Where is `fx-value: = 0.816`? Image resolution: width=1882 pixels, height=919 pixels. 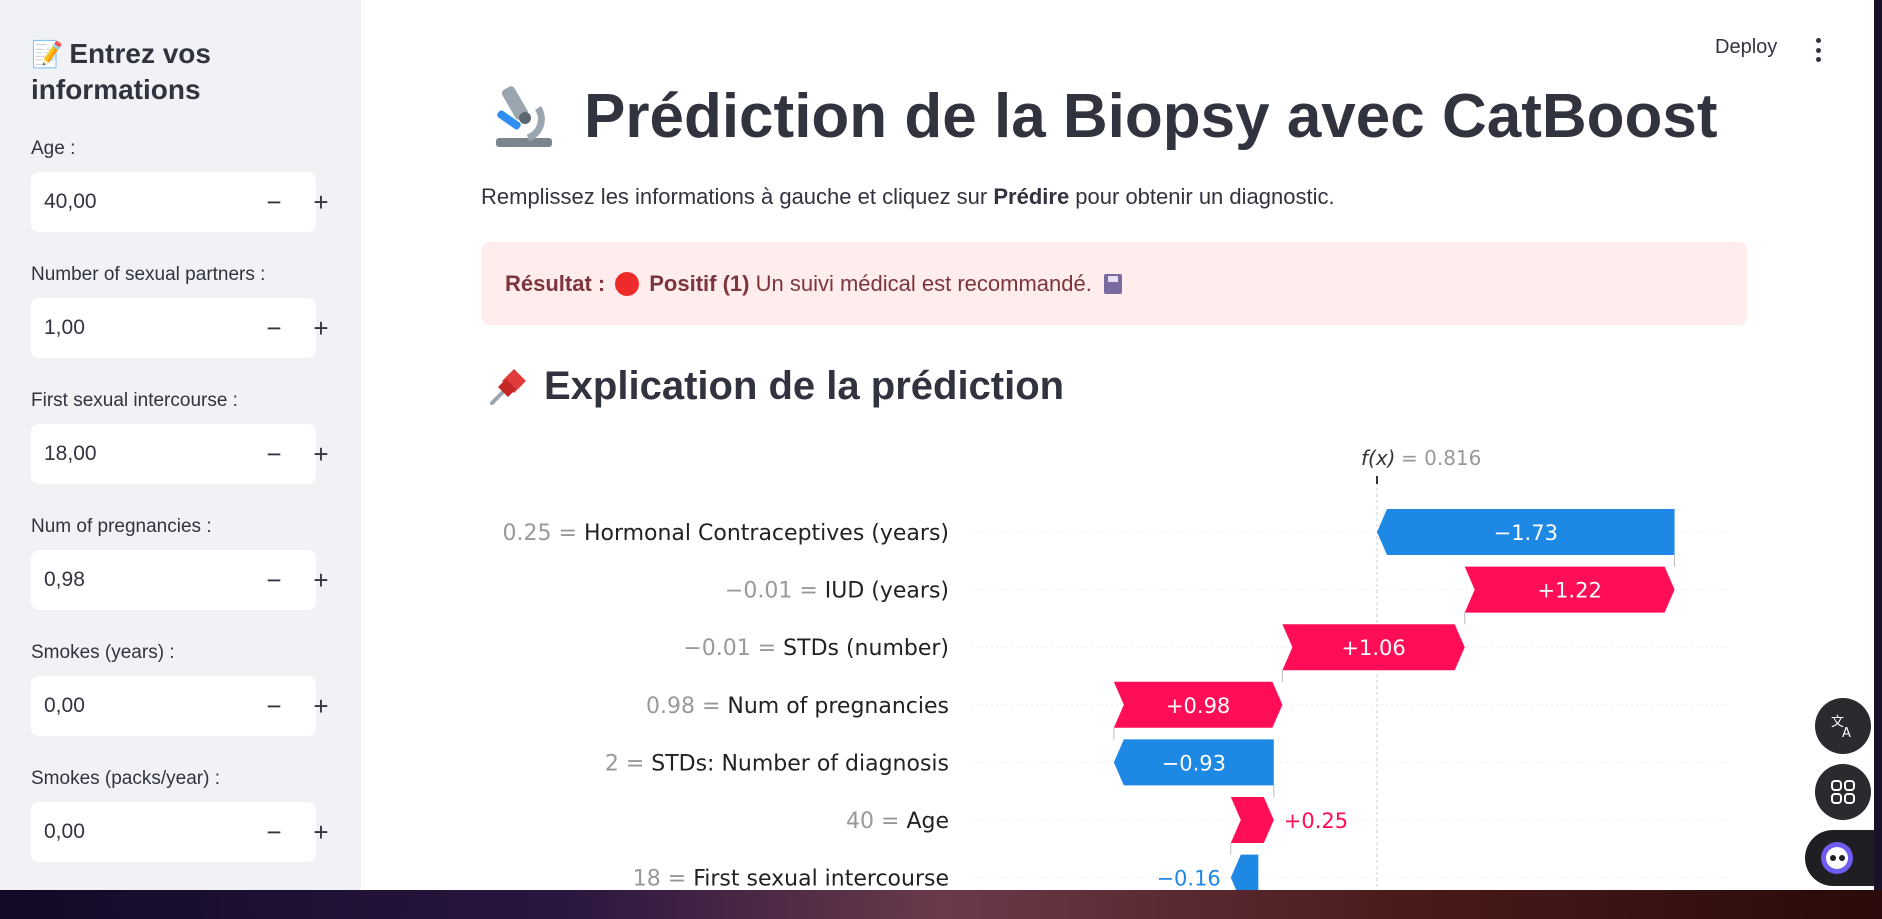 fx-value: = 0.816 is located at coordinates (1441, 458).